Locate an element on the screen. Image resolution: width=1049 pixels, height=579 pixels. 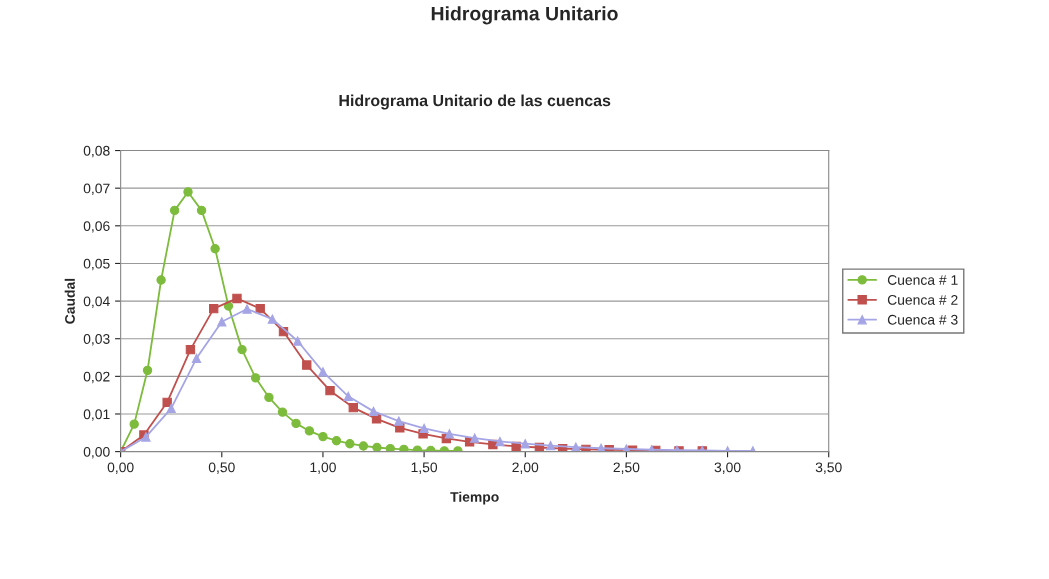
y-tick-label: 0,00 is located at coordinates (96, 452).